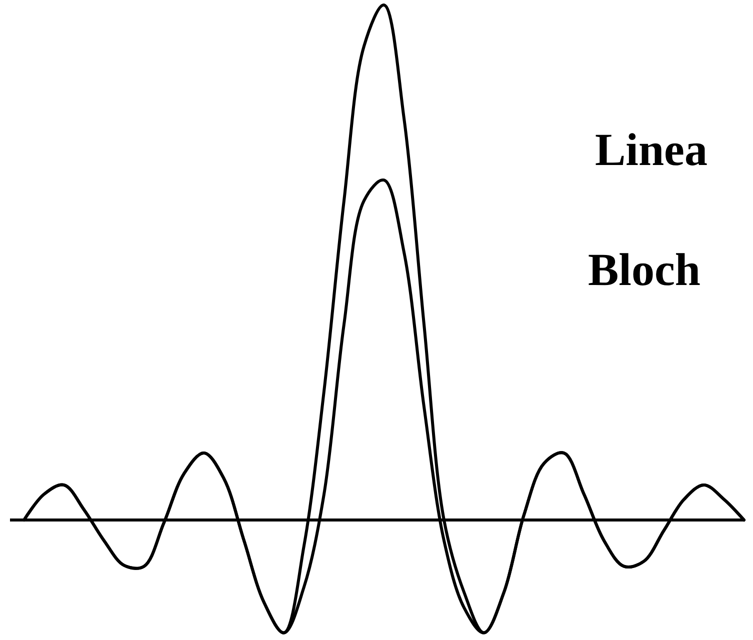 The width and height of the screenshot is (753, 640). What do you see at coordinates (651, 149) in the screenshot?
I see `annotation: Linea` at bounding box center [651, 149].